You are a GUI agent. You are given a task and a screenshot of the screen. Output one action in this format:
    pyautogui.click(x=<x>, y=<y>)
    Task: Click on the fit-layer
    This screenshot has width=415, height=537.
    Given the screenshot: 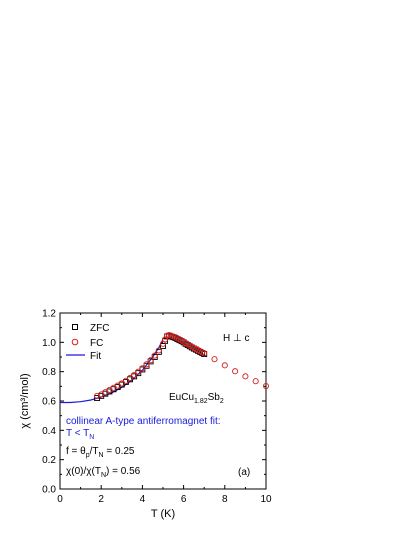 What is the action you would take?
    pyautogui.click(x=112, y=371)
    